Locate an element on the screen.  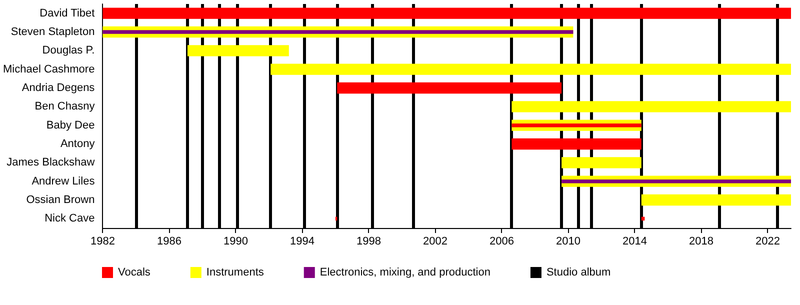
y-tick-label: Ossian Brown is located at coordinates (60, 200).